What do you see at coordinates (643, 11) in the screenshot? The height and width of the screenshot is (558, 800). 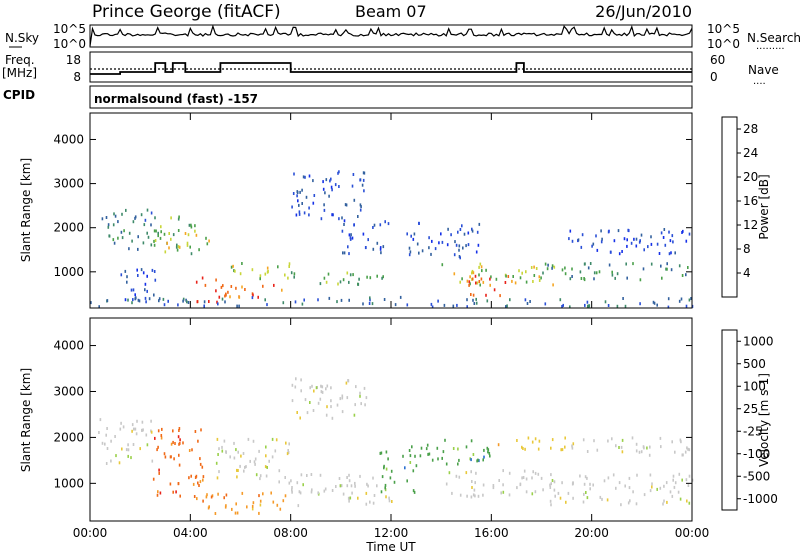 I see `date-label: 26/Jun/2010` at bounding box center [643, 11].